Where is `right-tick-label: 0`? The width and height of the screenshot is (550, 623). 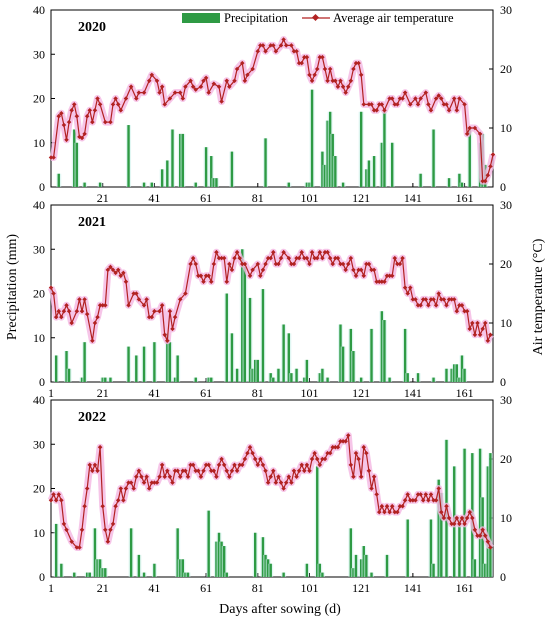 right-tick-label: 0 is located at coordinates (503, 187).